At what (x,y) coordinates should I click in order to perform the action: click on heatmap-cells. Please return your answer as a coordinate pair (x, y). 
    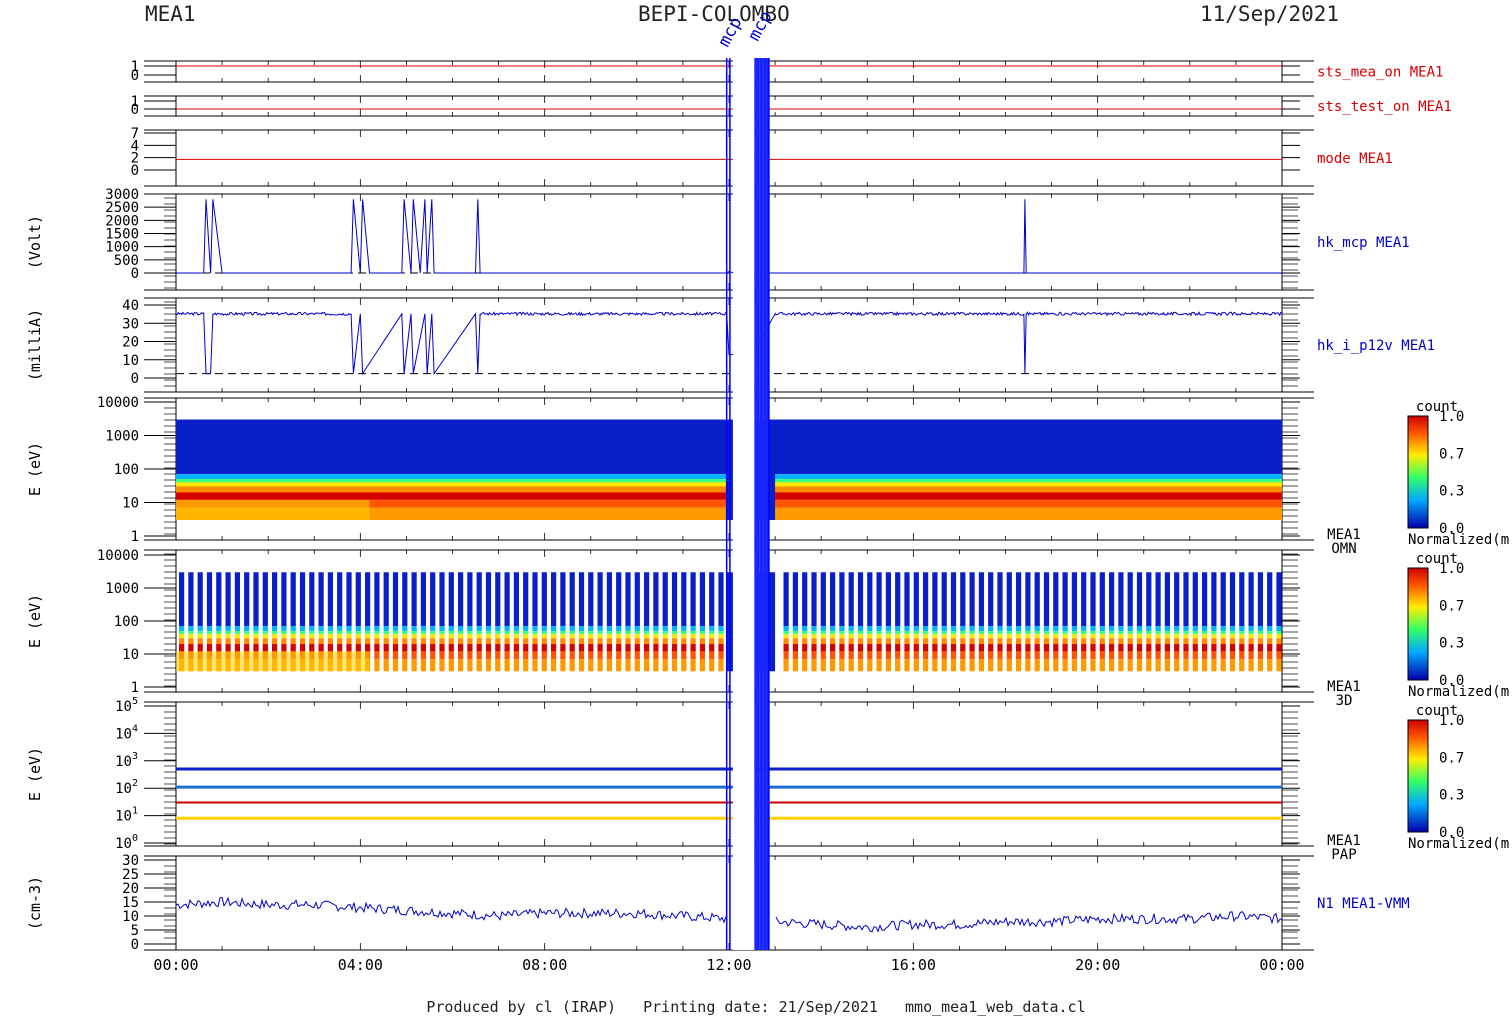
    Looking at the image, I should click on (729, 622).